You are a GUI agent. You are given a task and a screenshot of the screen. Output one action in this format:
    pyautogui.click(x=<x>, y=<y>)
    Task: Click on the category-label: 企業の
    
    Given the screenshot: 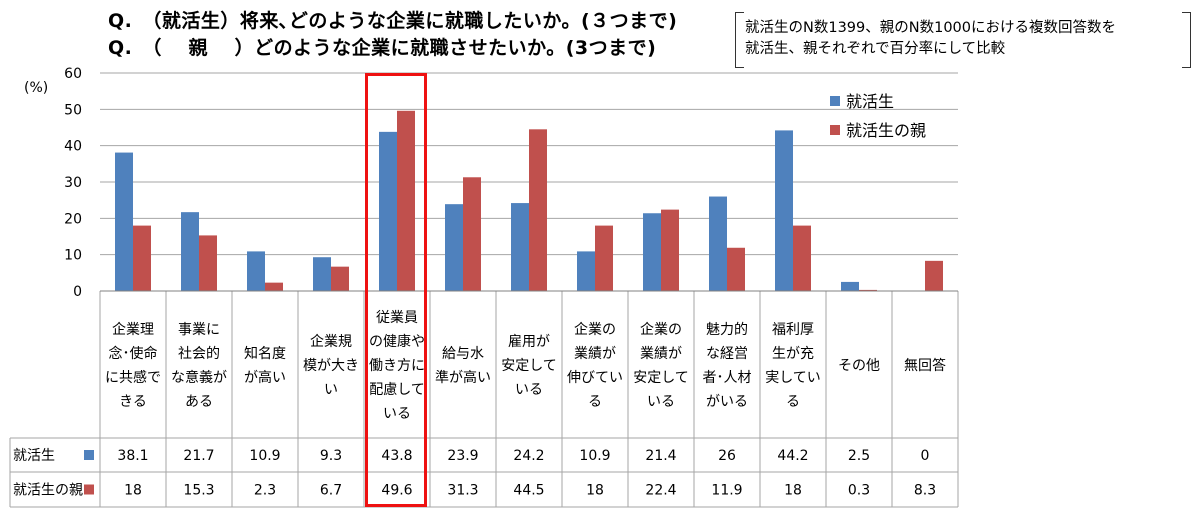 What is the action you would take?
    pyautogui.click(x=595, y=329)
    